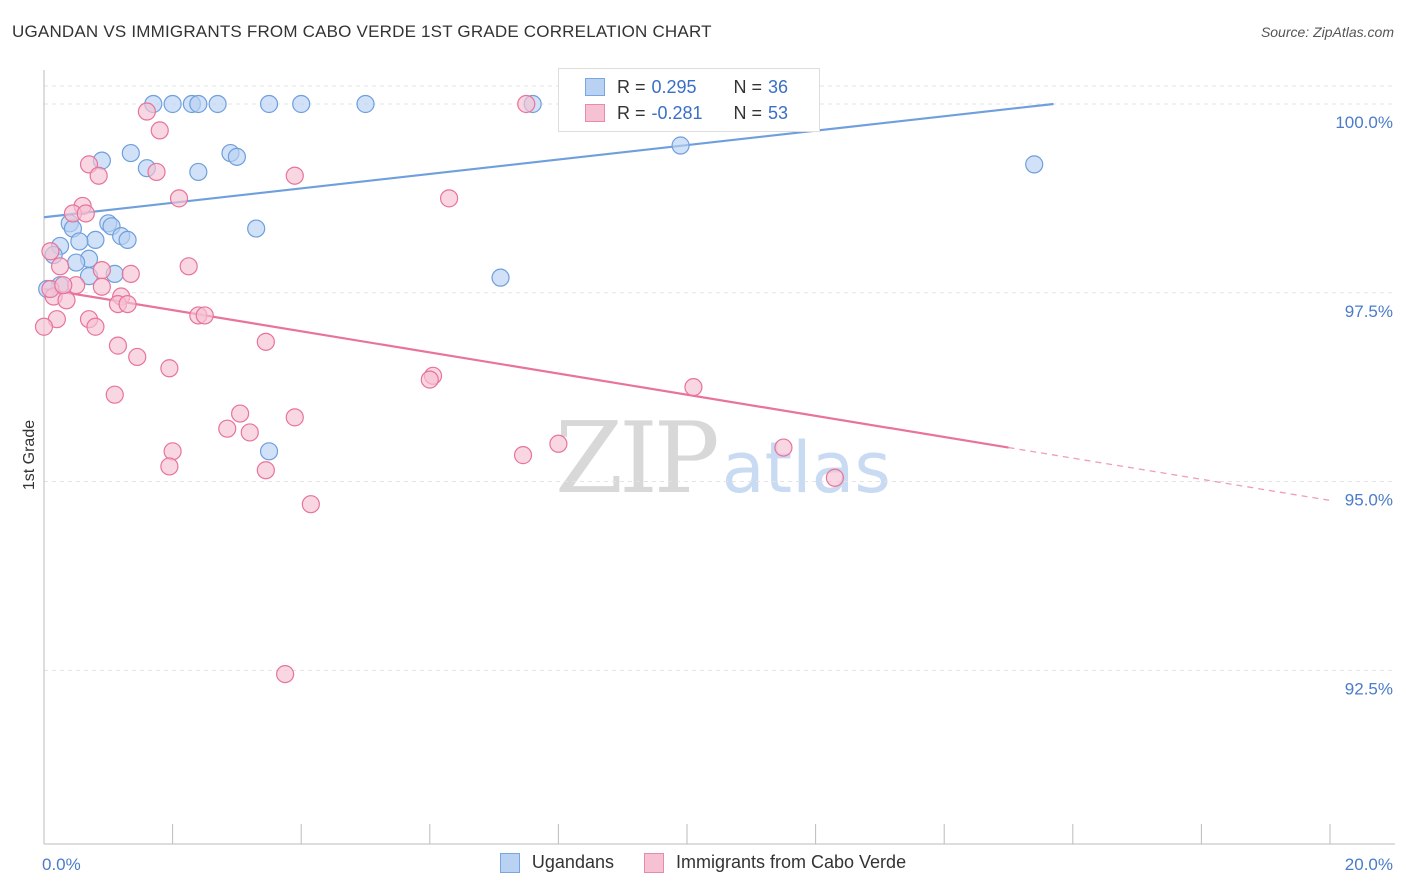 This screenshot has height=892, width=1406. I want to click on legend-row-ugandans: R = 0.295 N = 36, so click(686, 87).